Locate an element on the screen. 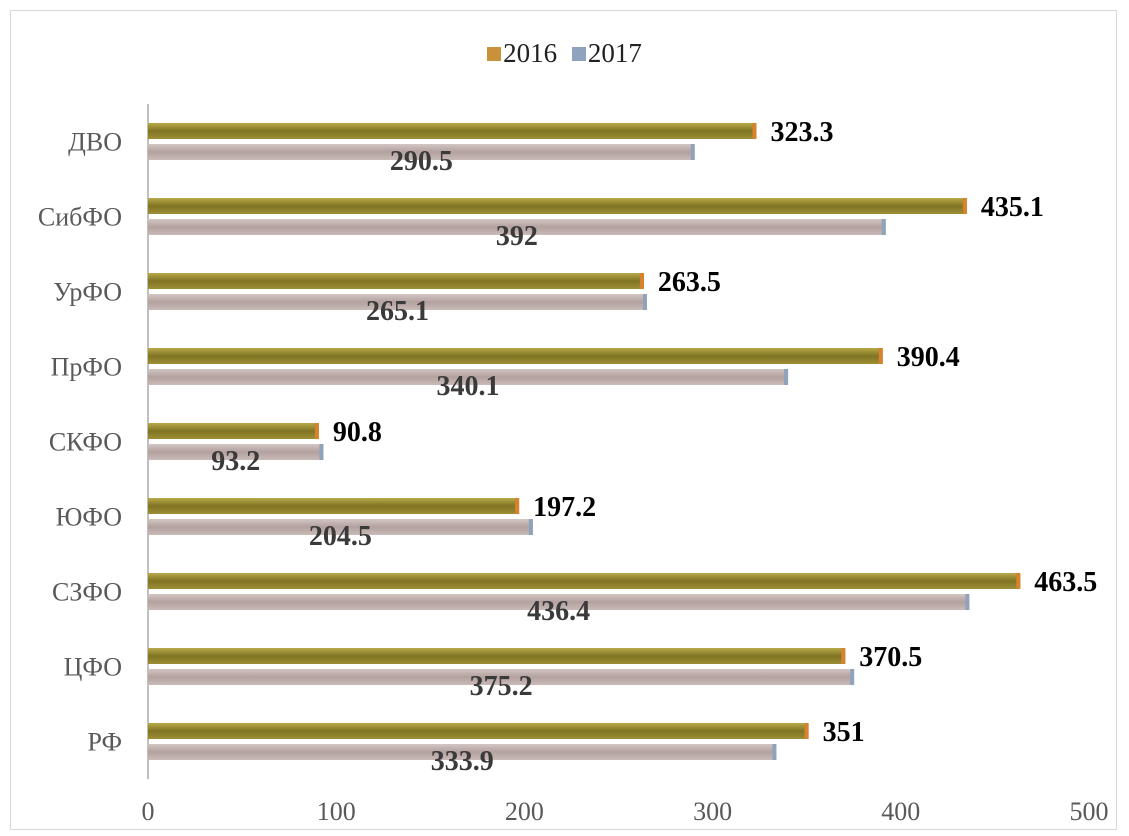 The height and width of the screenshot is (836, 1129). data-label-2017: 392 is located at coordinates (517, 236).